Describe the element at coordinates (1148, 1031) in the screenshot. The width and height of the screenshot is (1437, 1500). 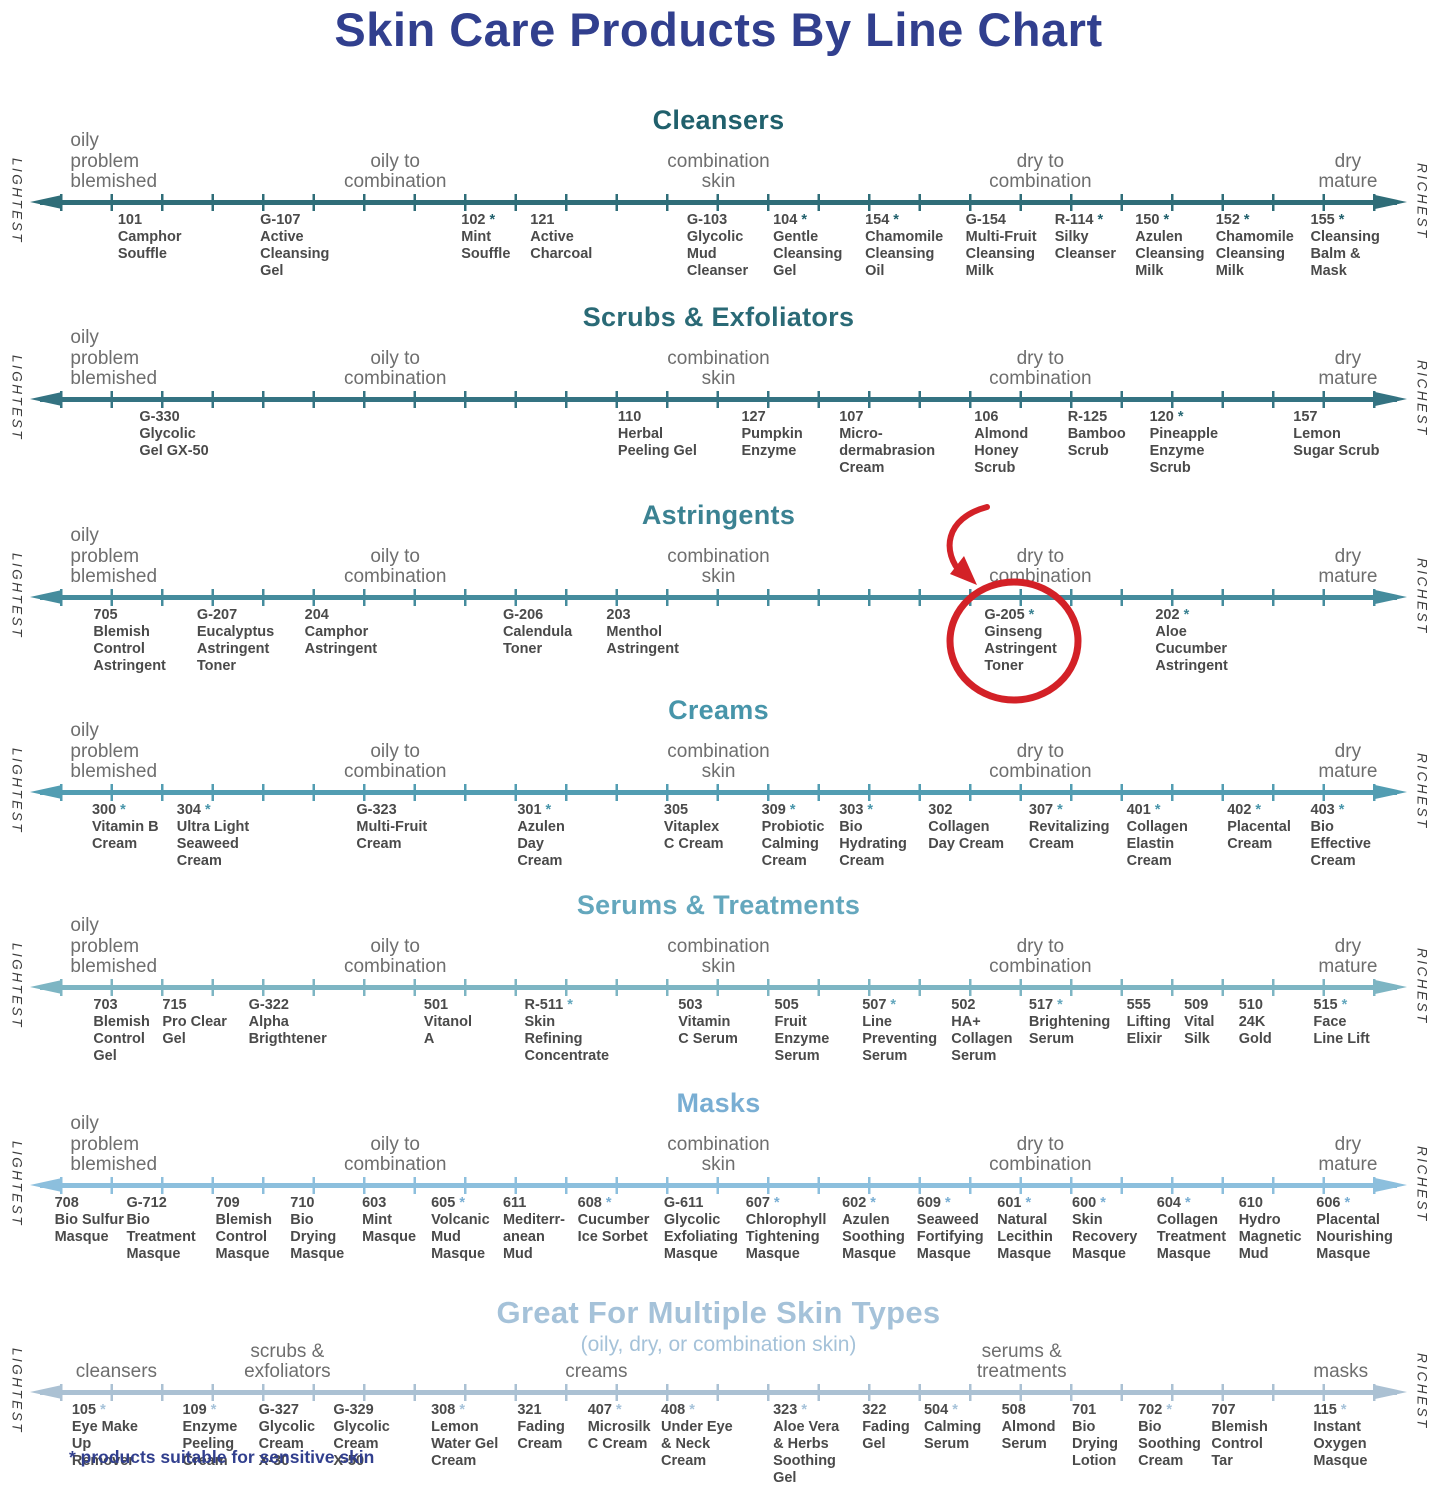
I see `product-name: Lifting Elixir` at that location.